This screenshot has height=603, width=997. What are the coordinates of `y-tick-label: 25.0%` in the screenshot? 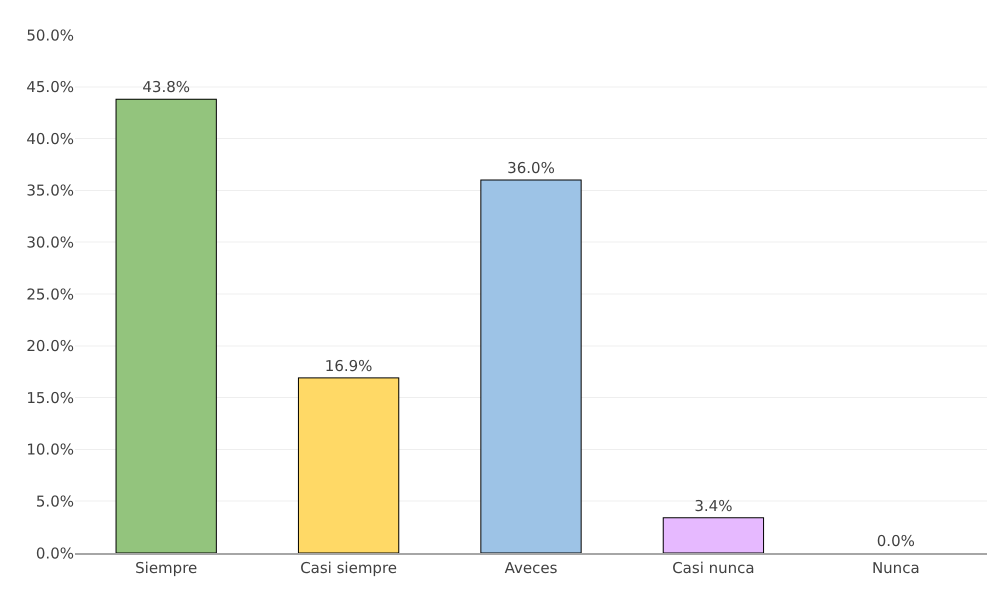 It's located at (50, 294).